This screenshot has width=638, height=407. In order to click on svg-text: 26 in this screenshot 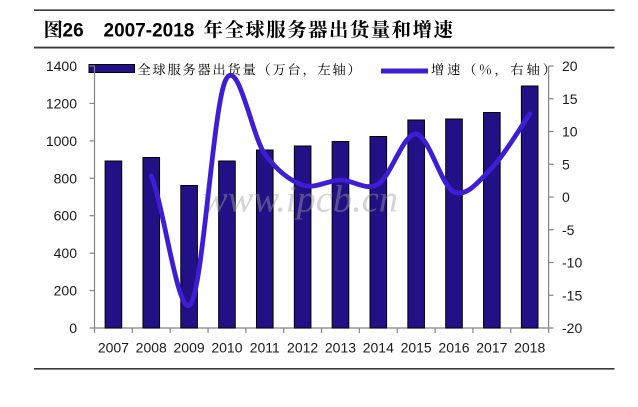, I will do `click(73, 31)`.